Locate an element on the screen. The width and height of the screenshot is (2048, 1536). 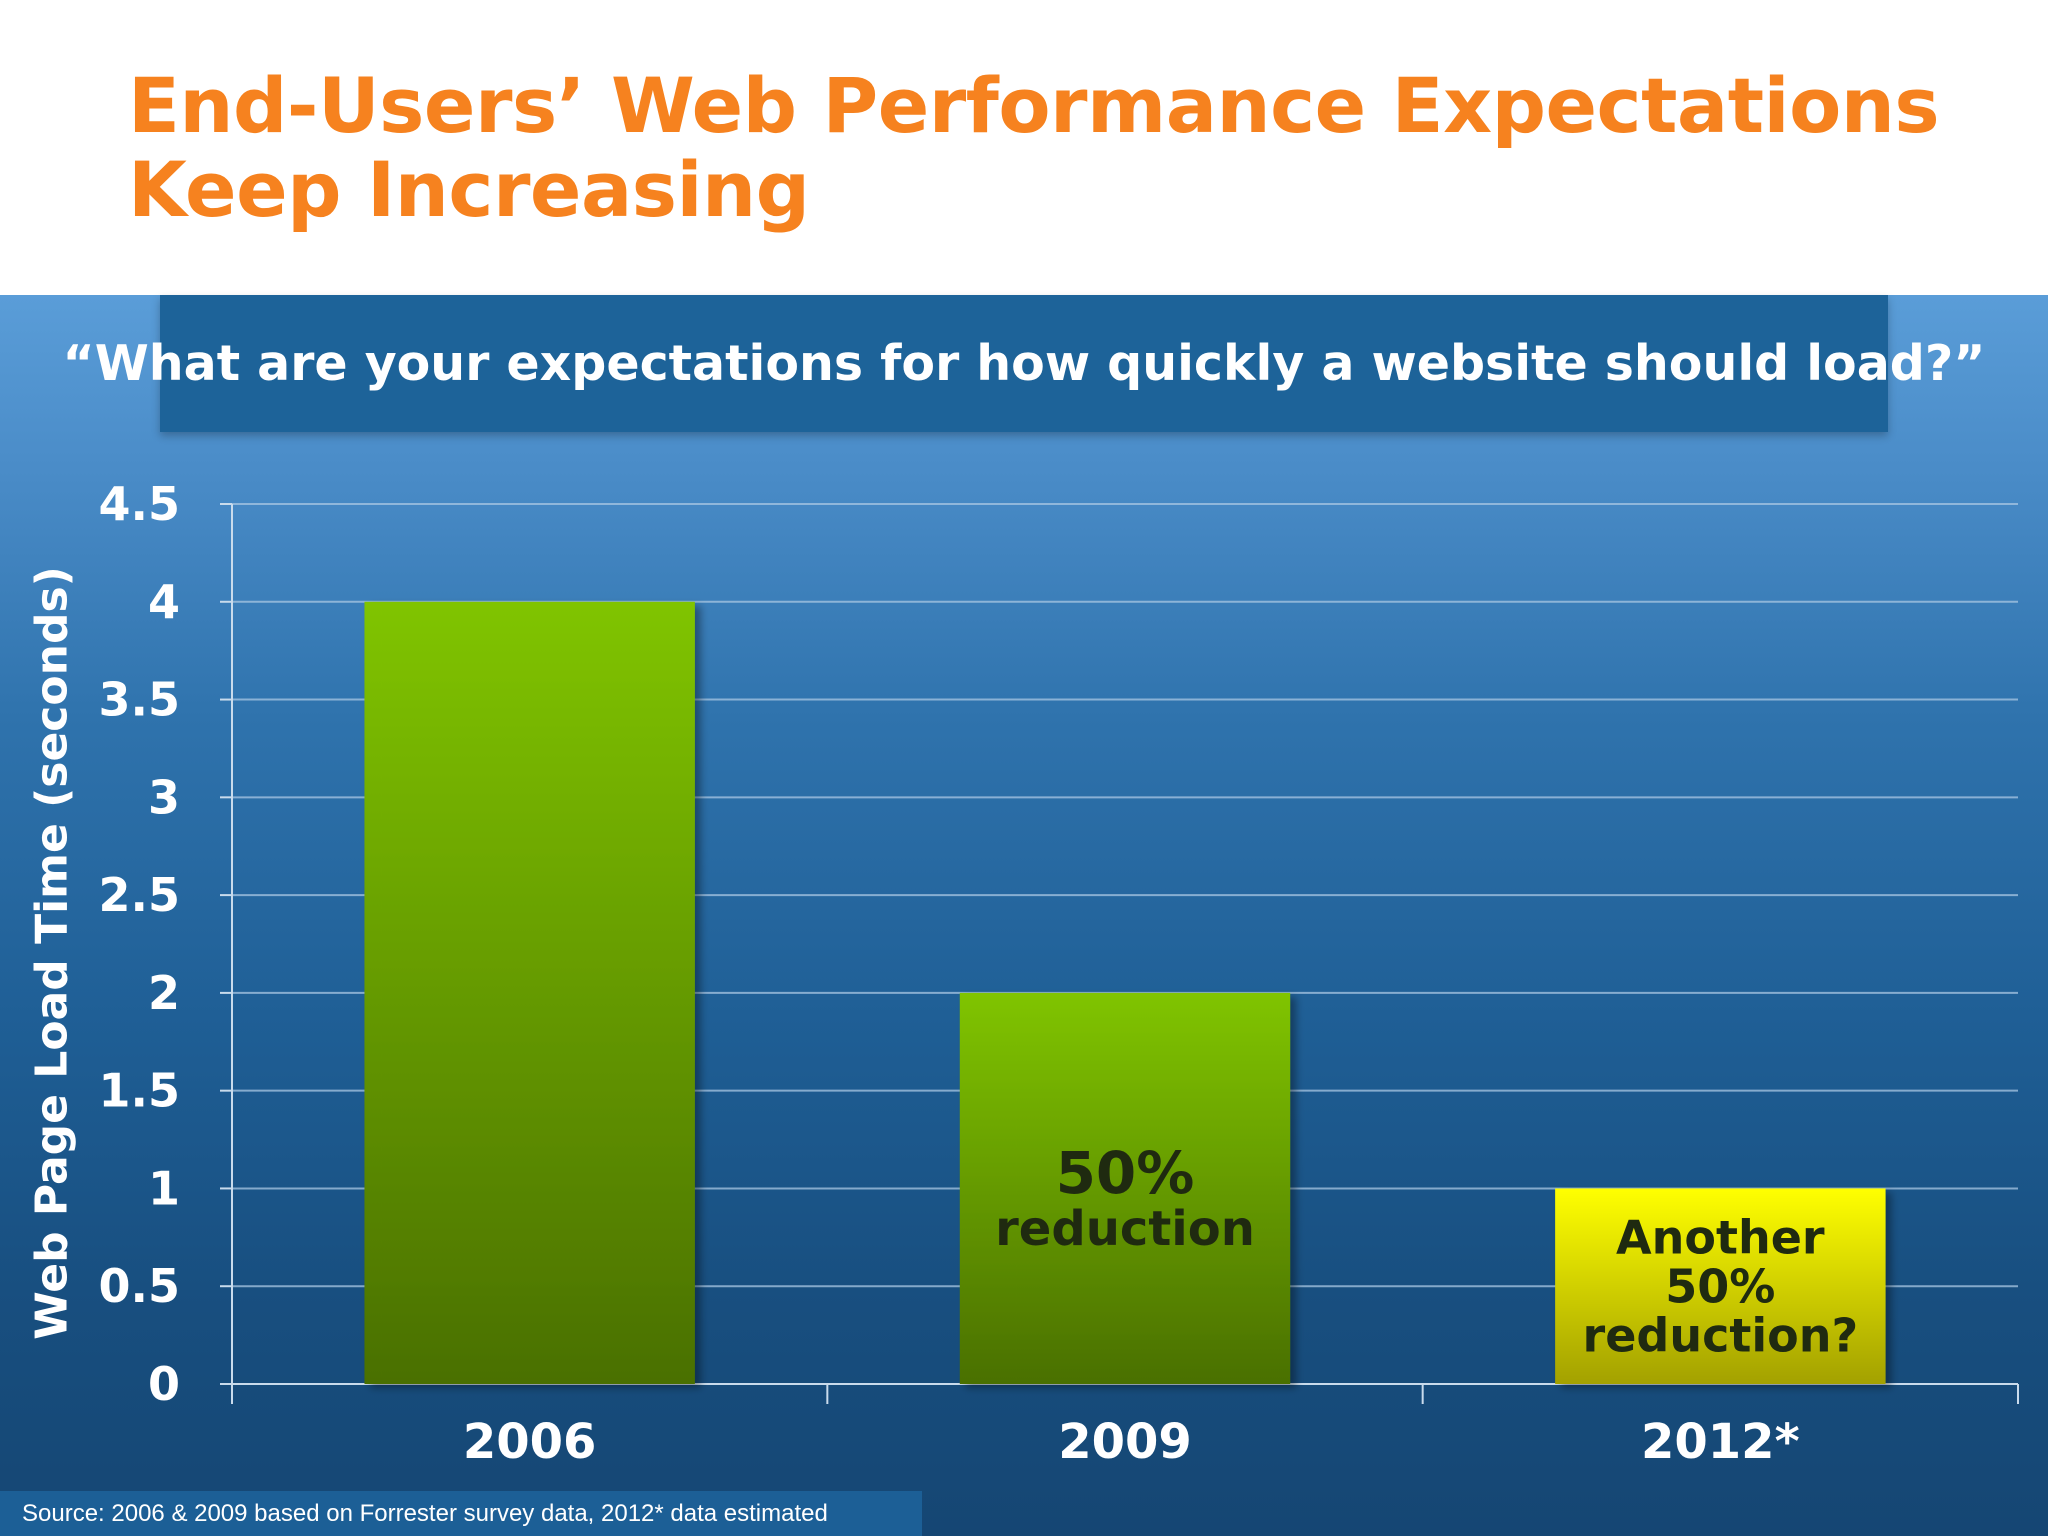
y-tick-label: 3.5 is located at coordinates (140, 700).